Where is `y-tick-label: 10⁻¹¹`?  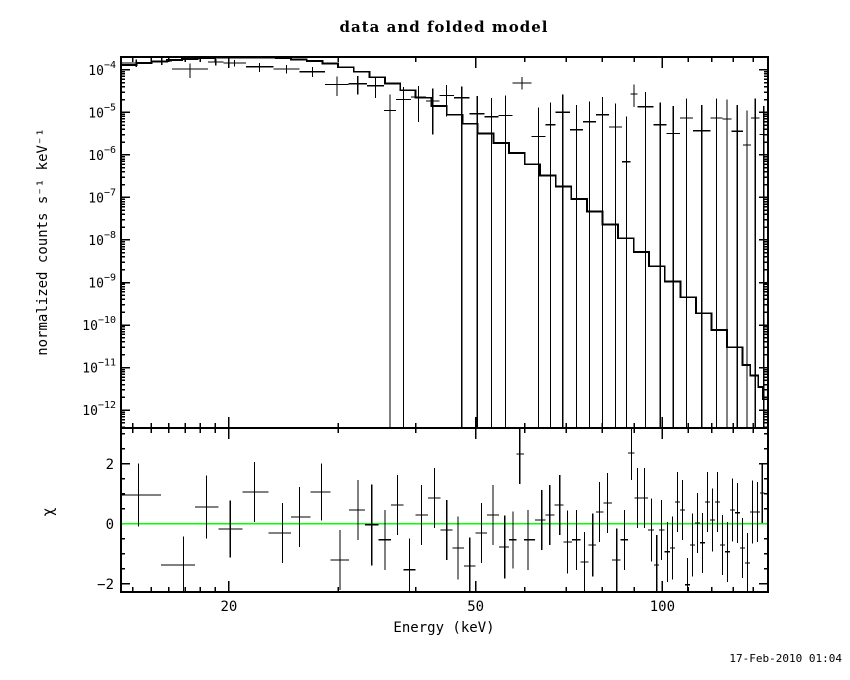 y-tick-label: 10⁻¹¹ is located at coordinates (99, 367).